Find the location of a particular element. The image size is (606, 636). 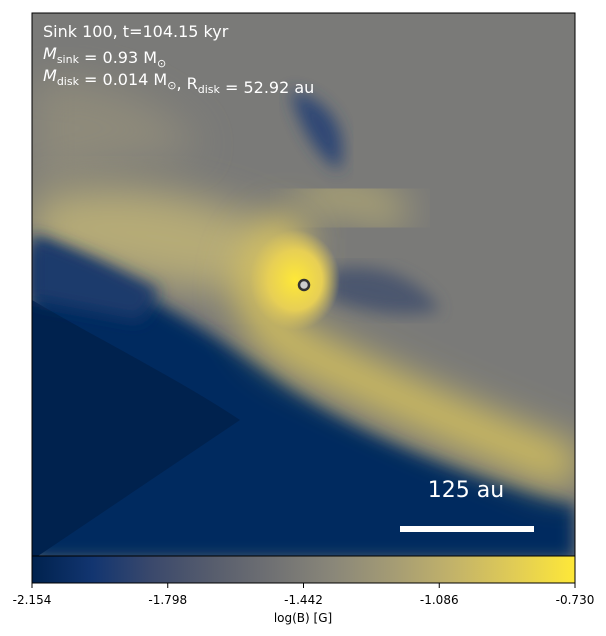

colorbar-tick-label: -1.442 is located at coordinates (303, 600).